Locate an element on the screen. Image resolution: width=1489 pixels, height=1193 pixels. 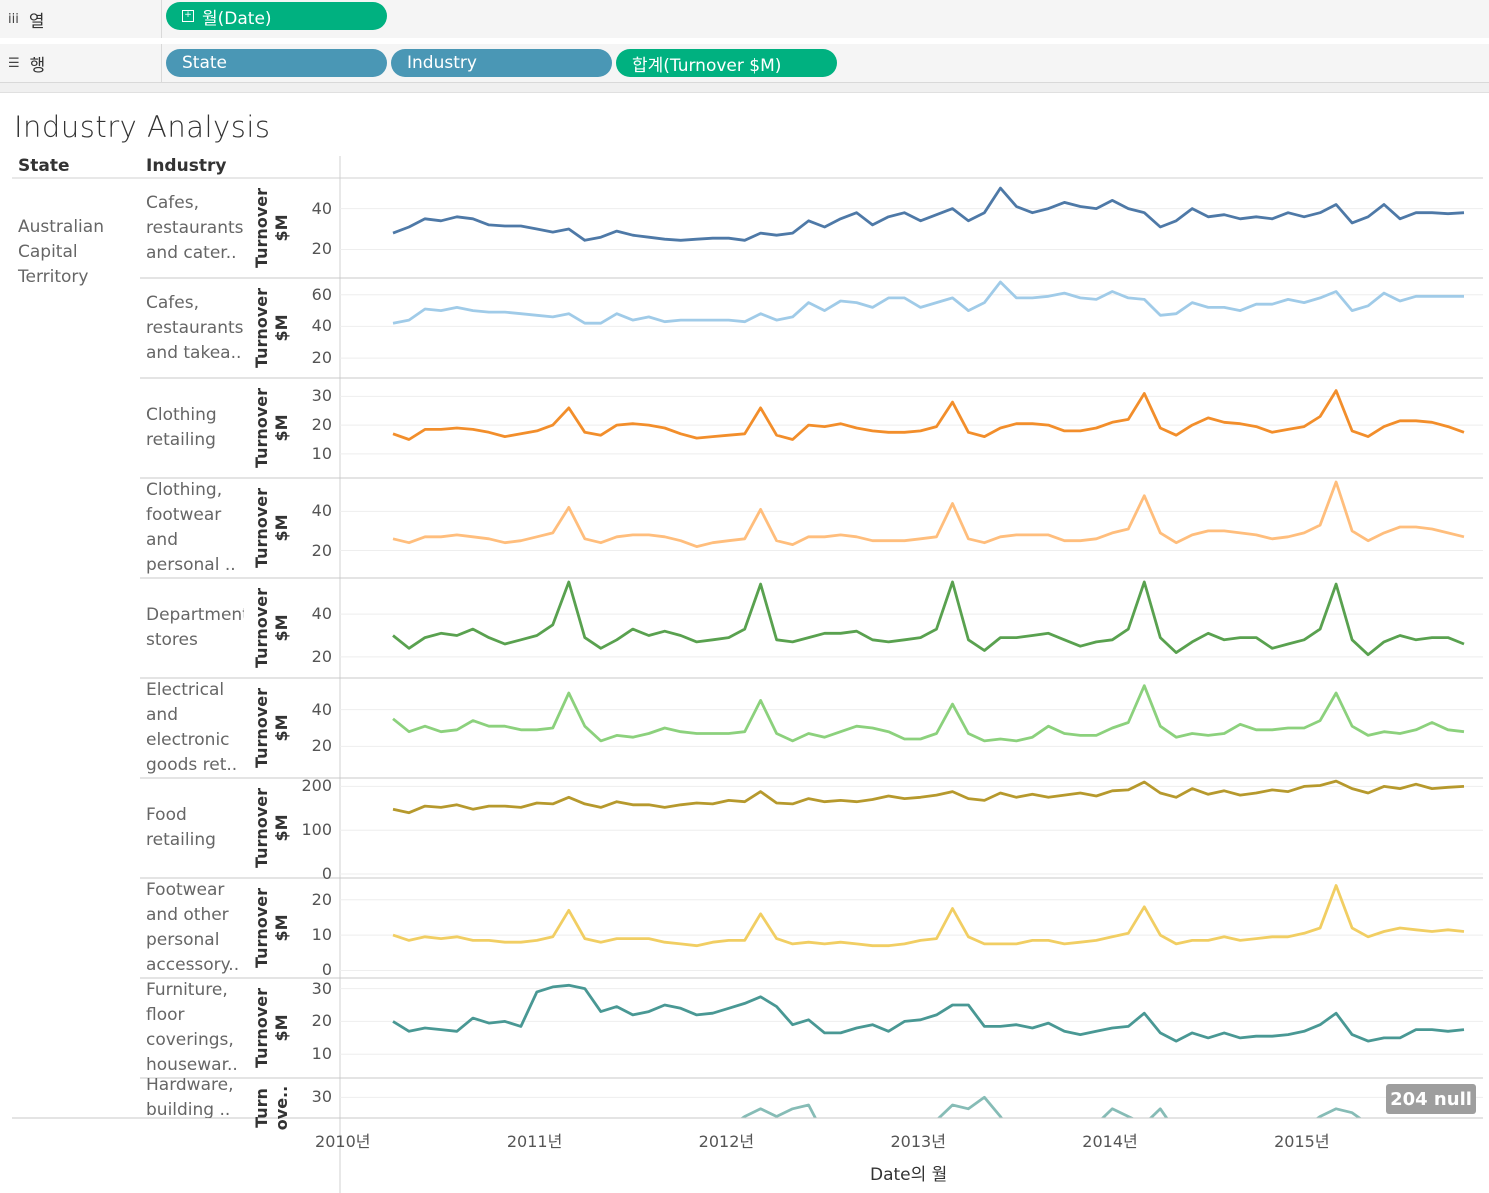
x-axis-title: Date의 월 is located at coordinates (909, 1175).